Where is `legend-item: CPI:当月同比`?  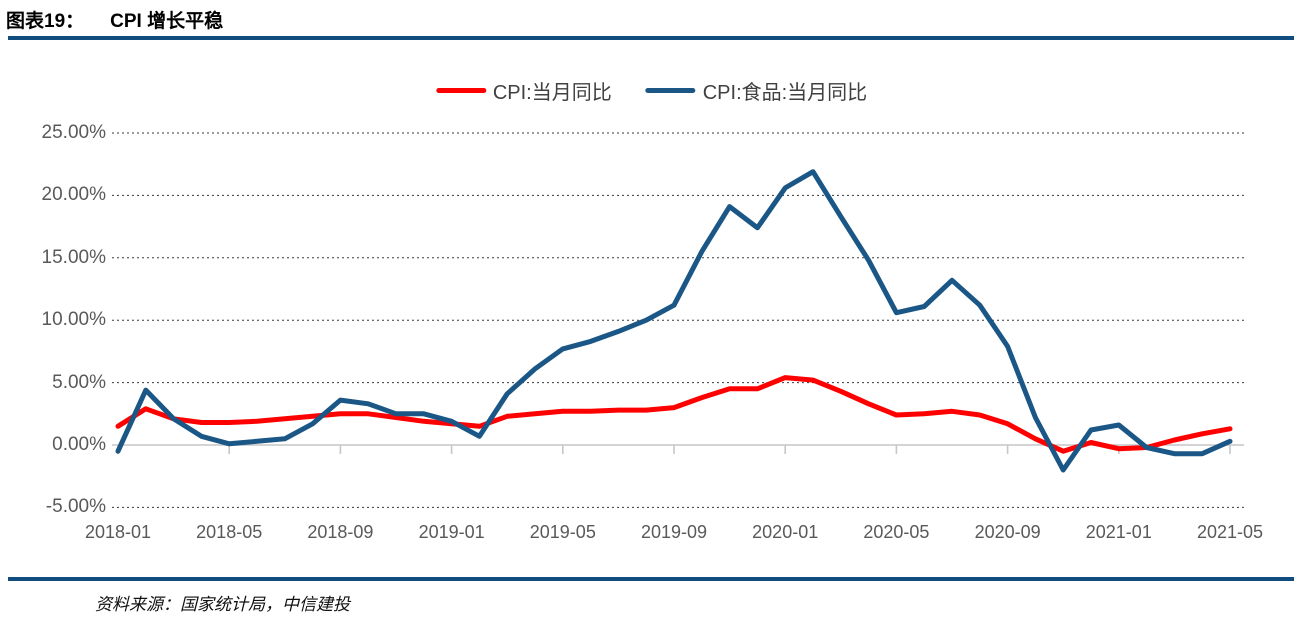 legend-item: CPI:当月同比 is located at coordinates (523, 90).